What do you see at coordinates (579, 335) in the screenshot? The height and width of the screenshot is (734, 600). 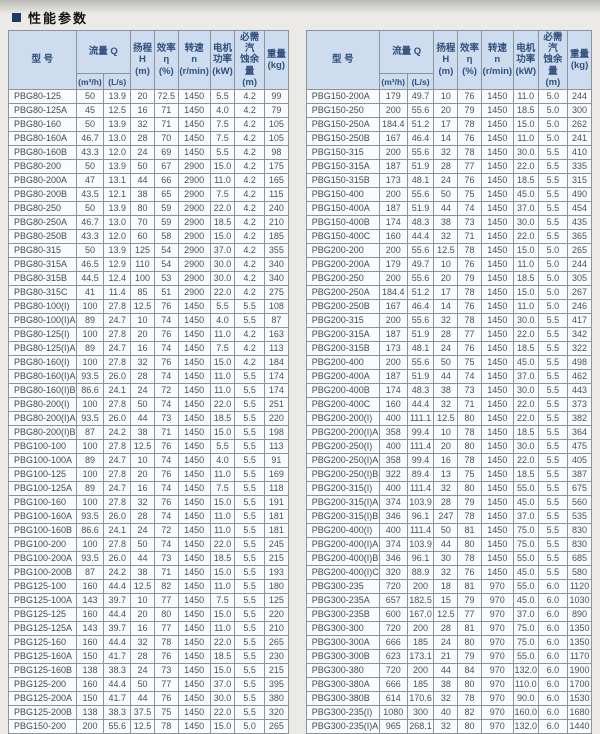 I see `value-cell: 342` at bounding box center [579, 335].